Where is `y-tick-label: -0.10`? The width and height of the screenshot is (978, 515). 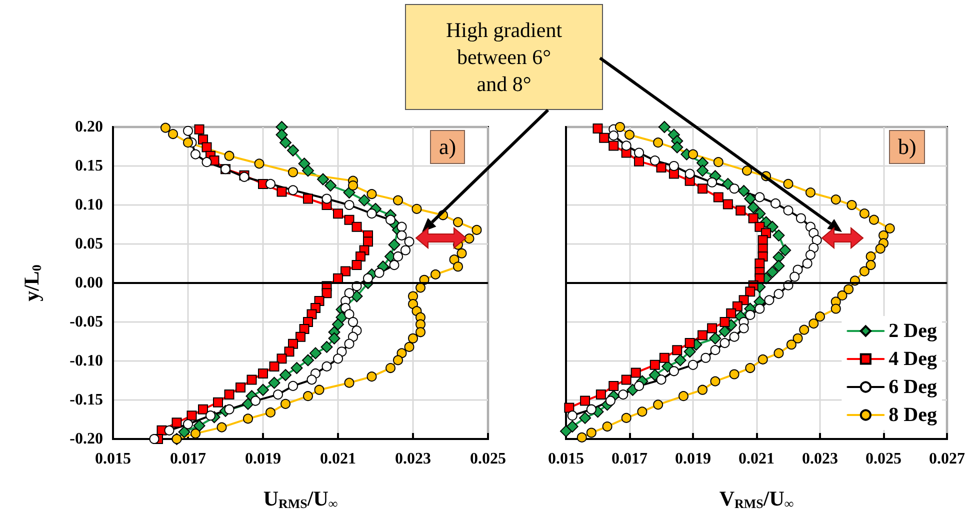
y-tick-label: -0.10 is located at coordinates (86, 361).